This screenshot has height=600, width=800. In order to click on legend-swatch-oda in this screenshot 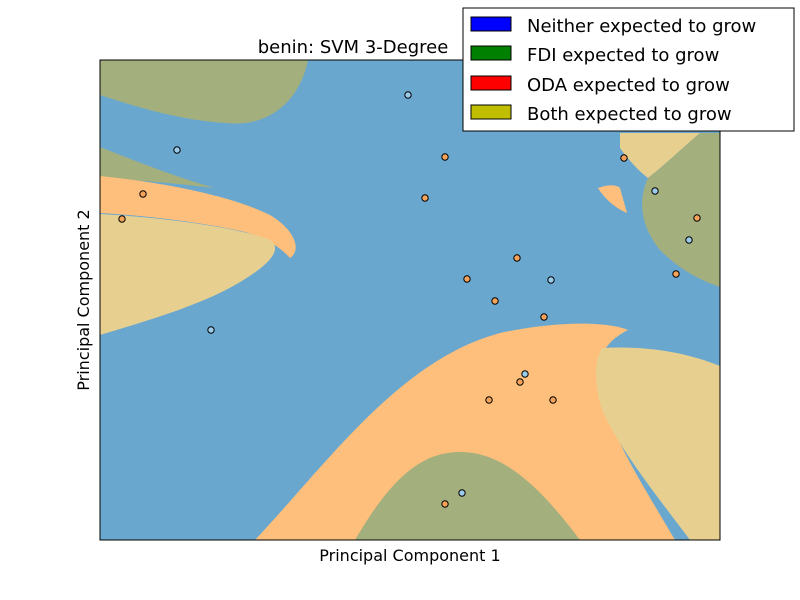, I will do `click(491, 83)`.